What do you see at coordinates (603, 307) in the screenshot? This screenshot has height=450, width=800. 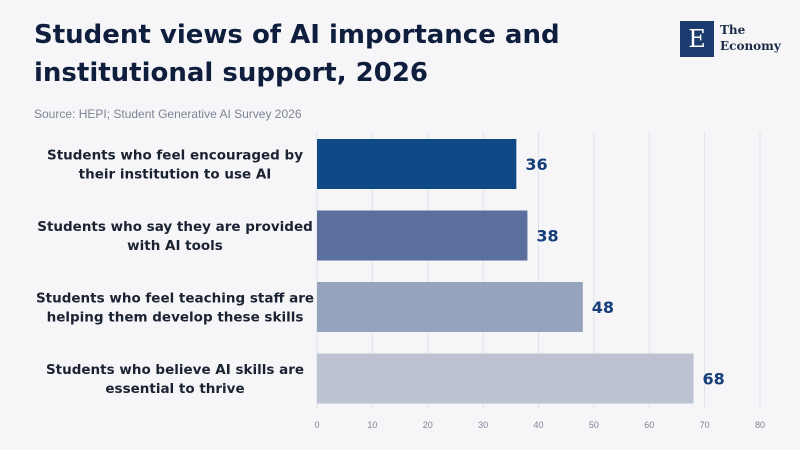 I see `value-label-2: 48` at bounding box center [603, 307].